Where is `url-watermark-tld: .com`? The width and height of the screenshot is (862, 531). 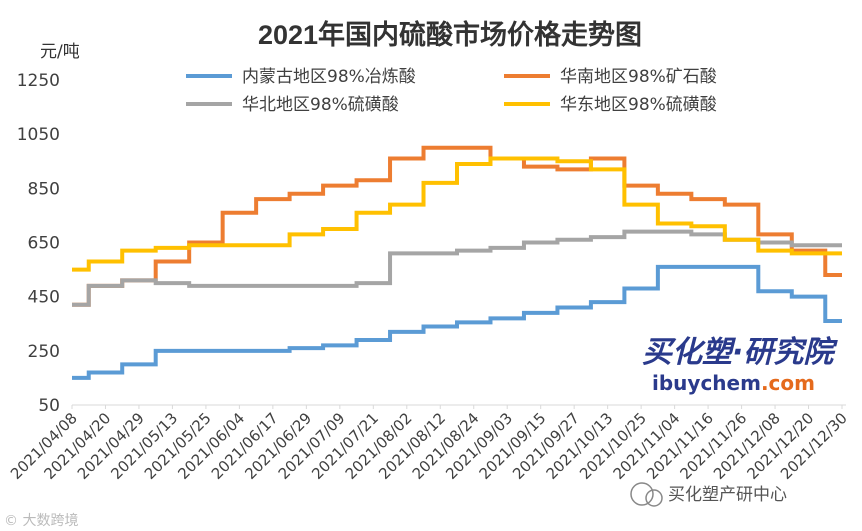 url-watermark-tld: .com is located at coordinates (788, 383).